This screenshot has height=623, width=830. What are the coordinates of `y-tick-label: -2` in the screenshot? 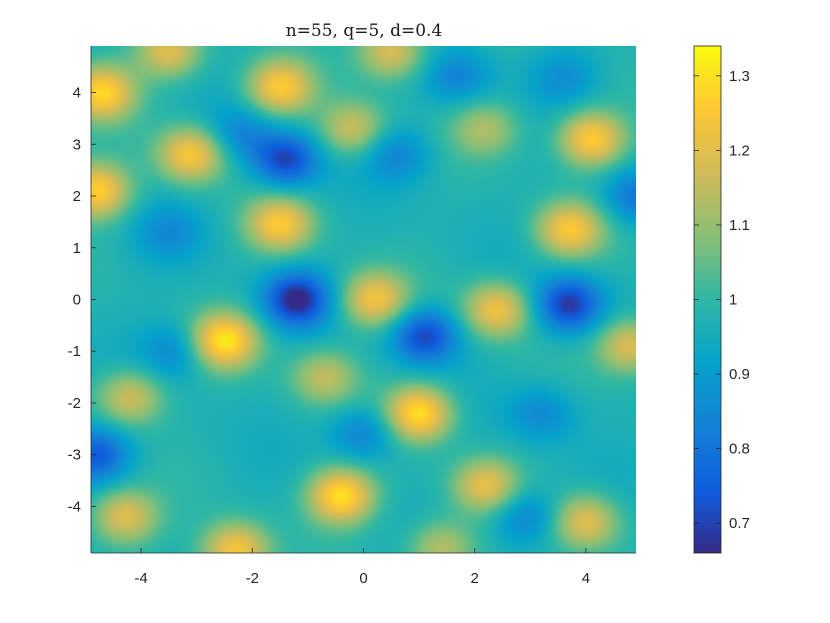 It's located at (74, 403).